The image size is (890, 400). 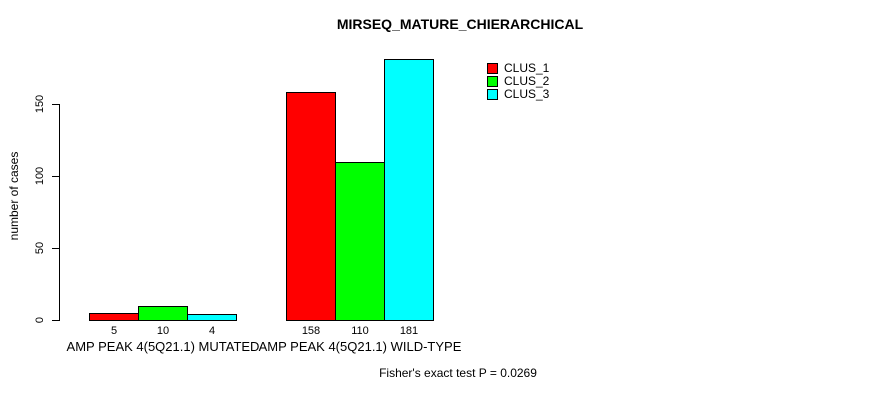 I want to click on legend-item-clus_1: CLUS_1, so click(x=518, y=68).